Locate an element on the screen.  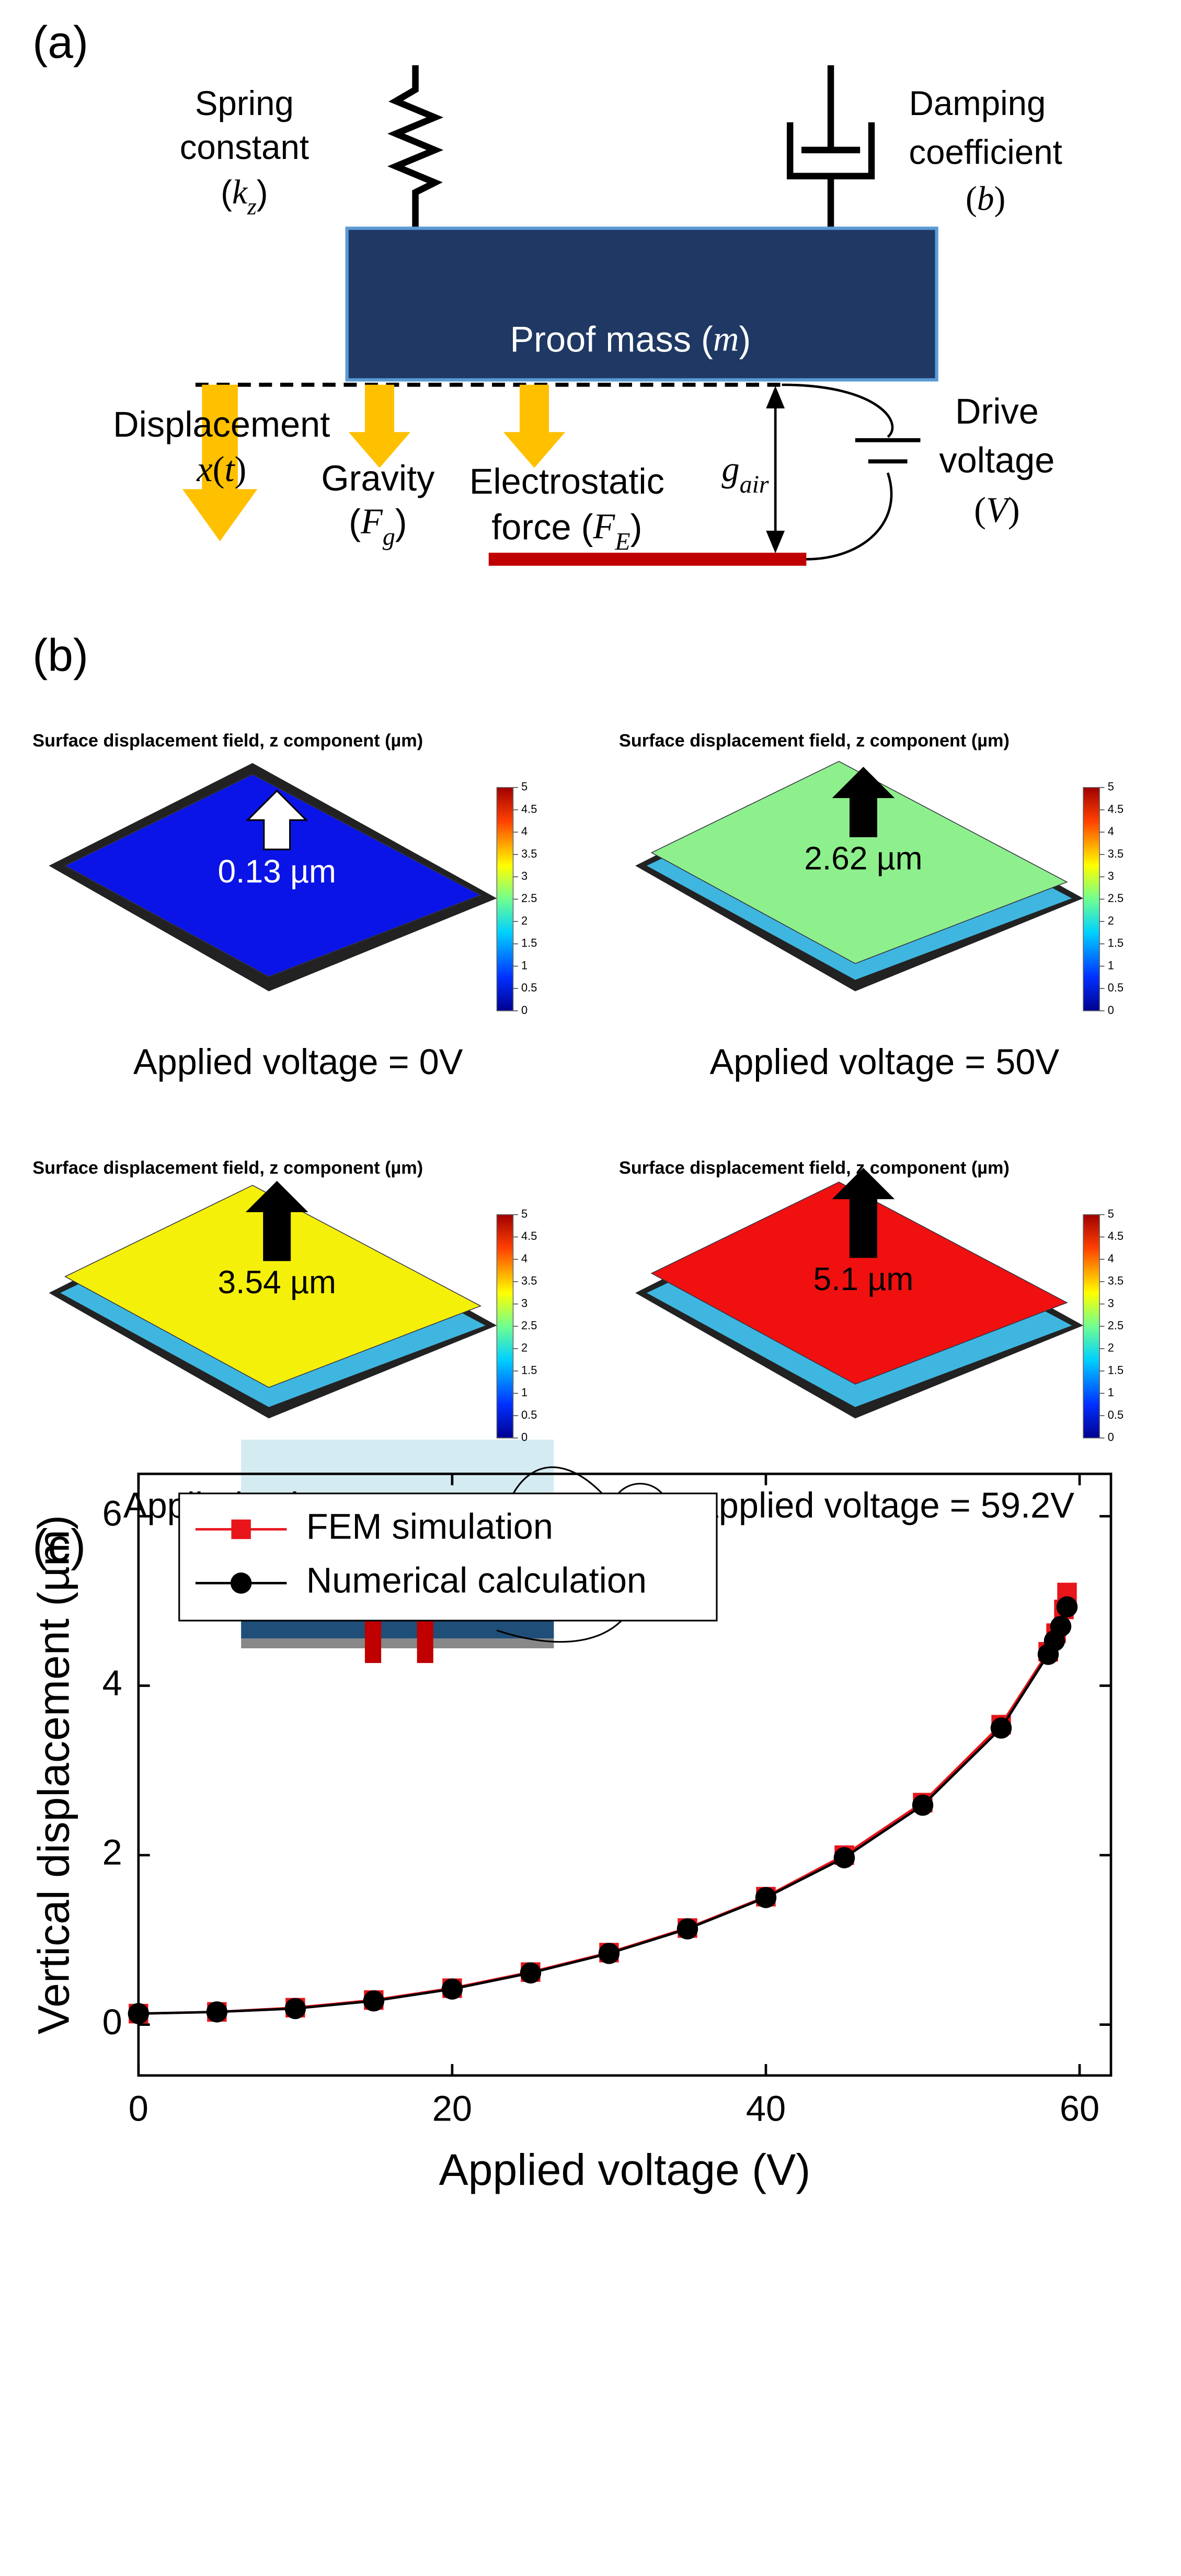
wire is located at coordinates (838, 472).